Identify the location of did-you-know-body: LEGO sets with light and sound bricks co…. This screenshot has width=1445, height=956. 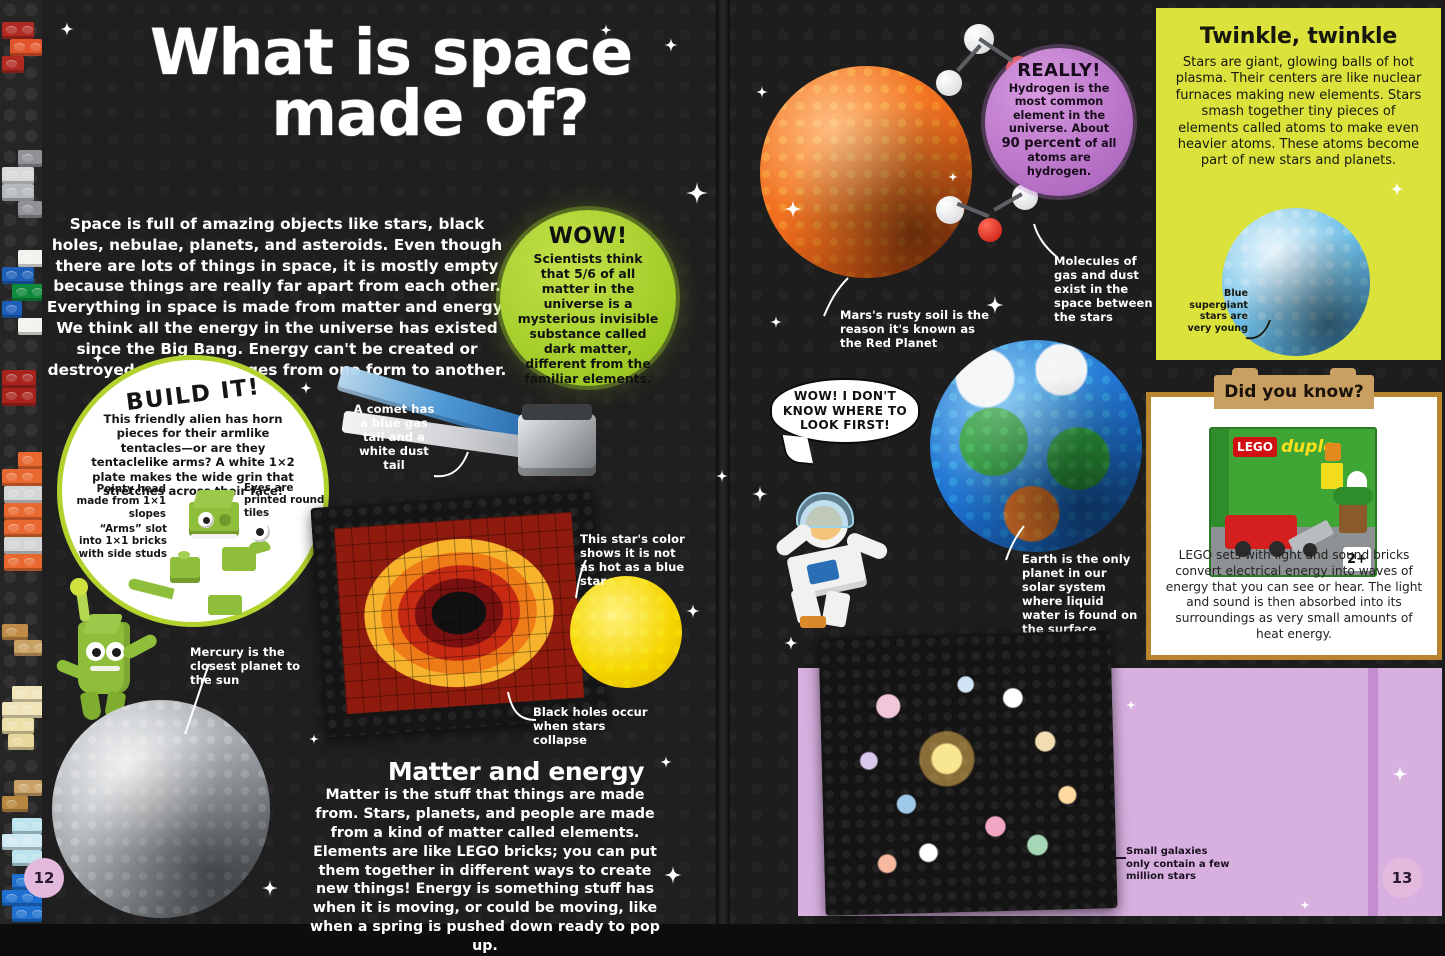
(1294, 594).